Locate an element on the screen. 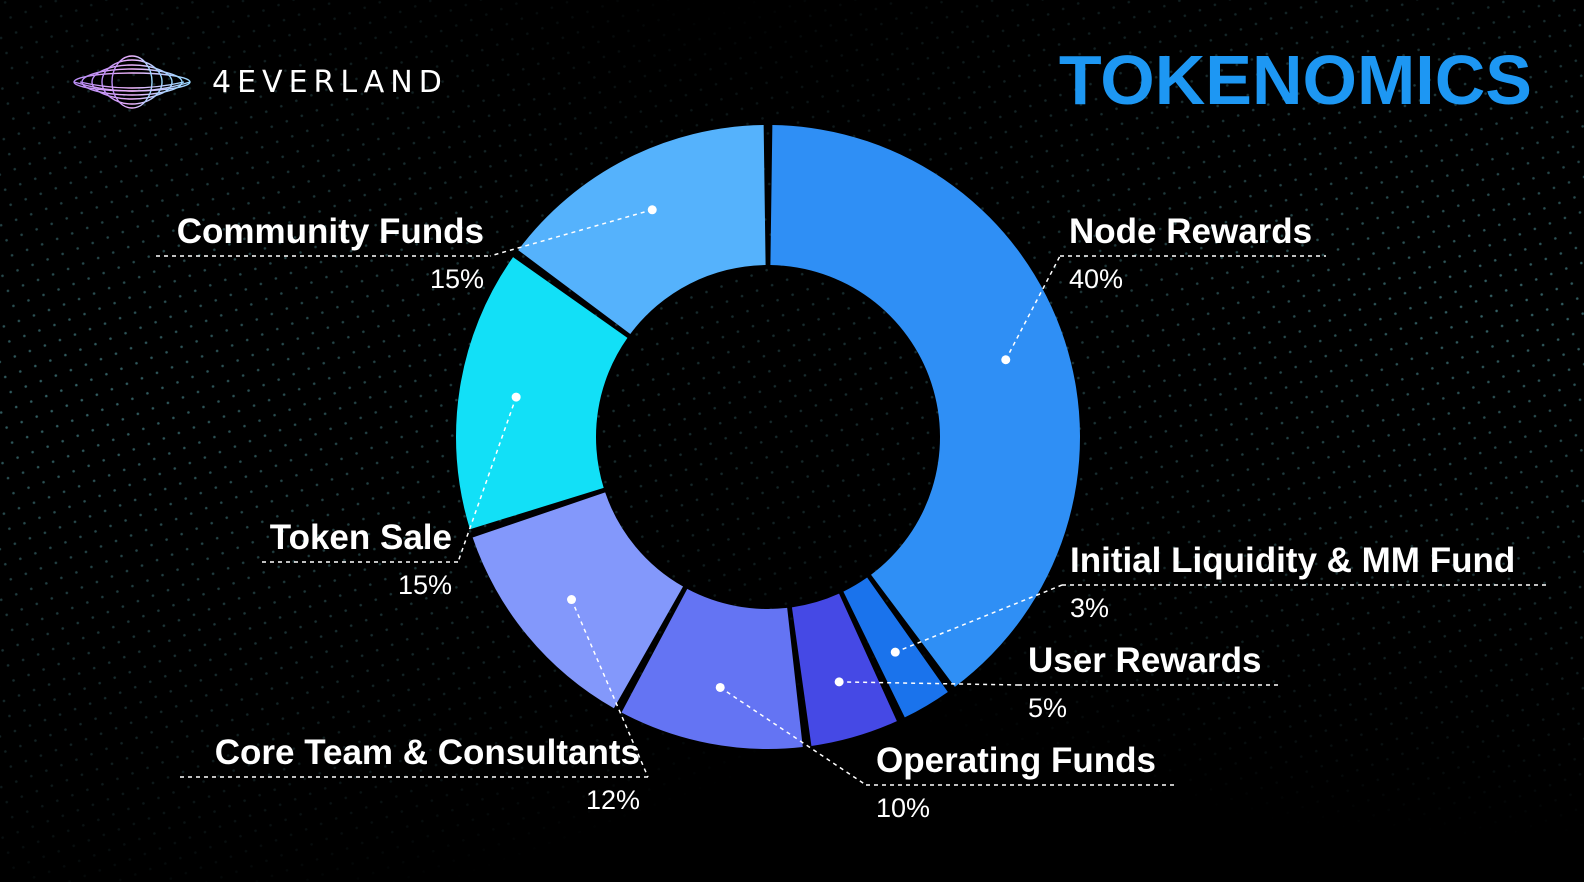 This screenshot has height=882, width=1584. leader-line-node-rewards is located at coordinates (1033, 308).